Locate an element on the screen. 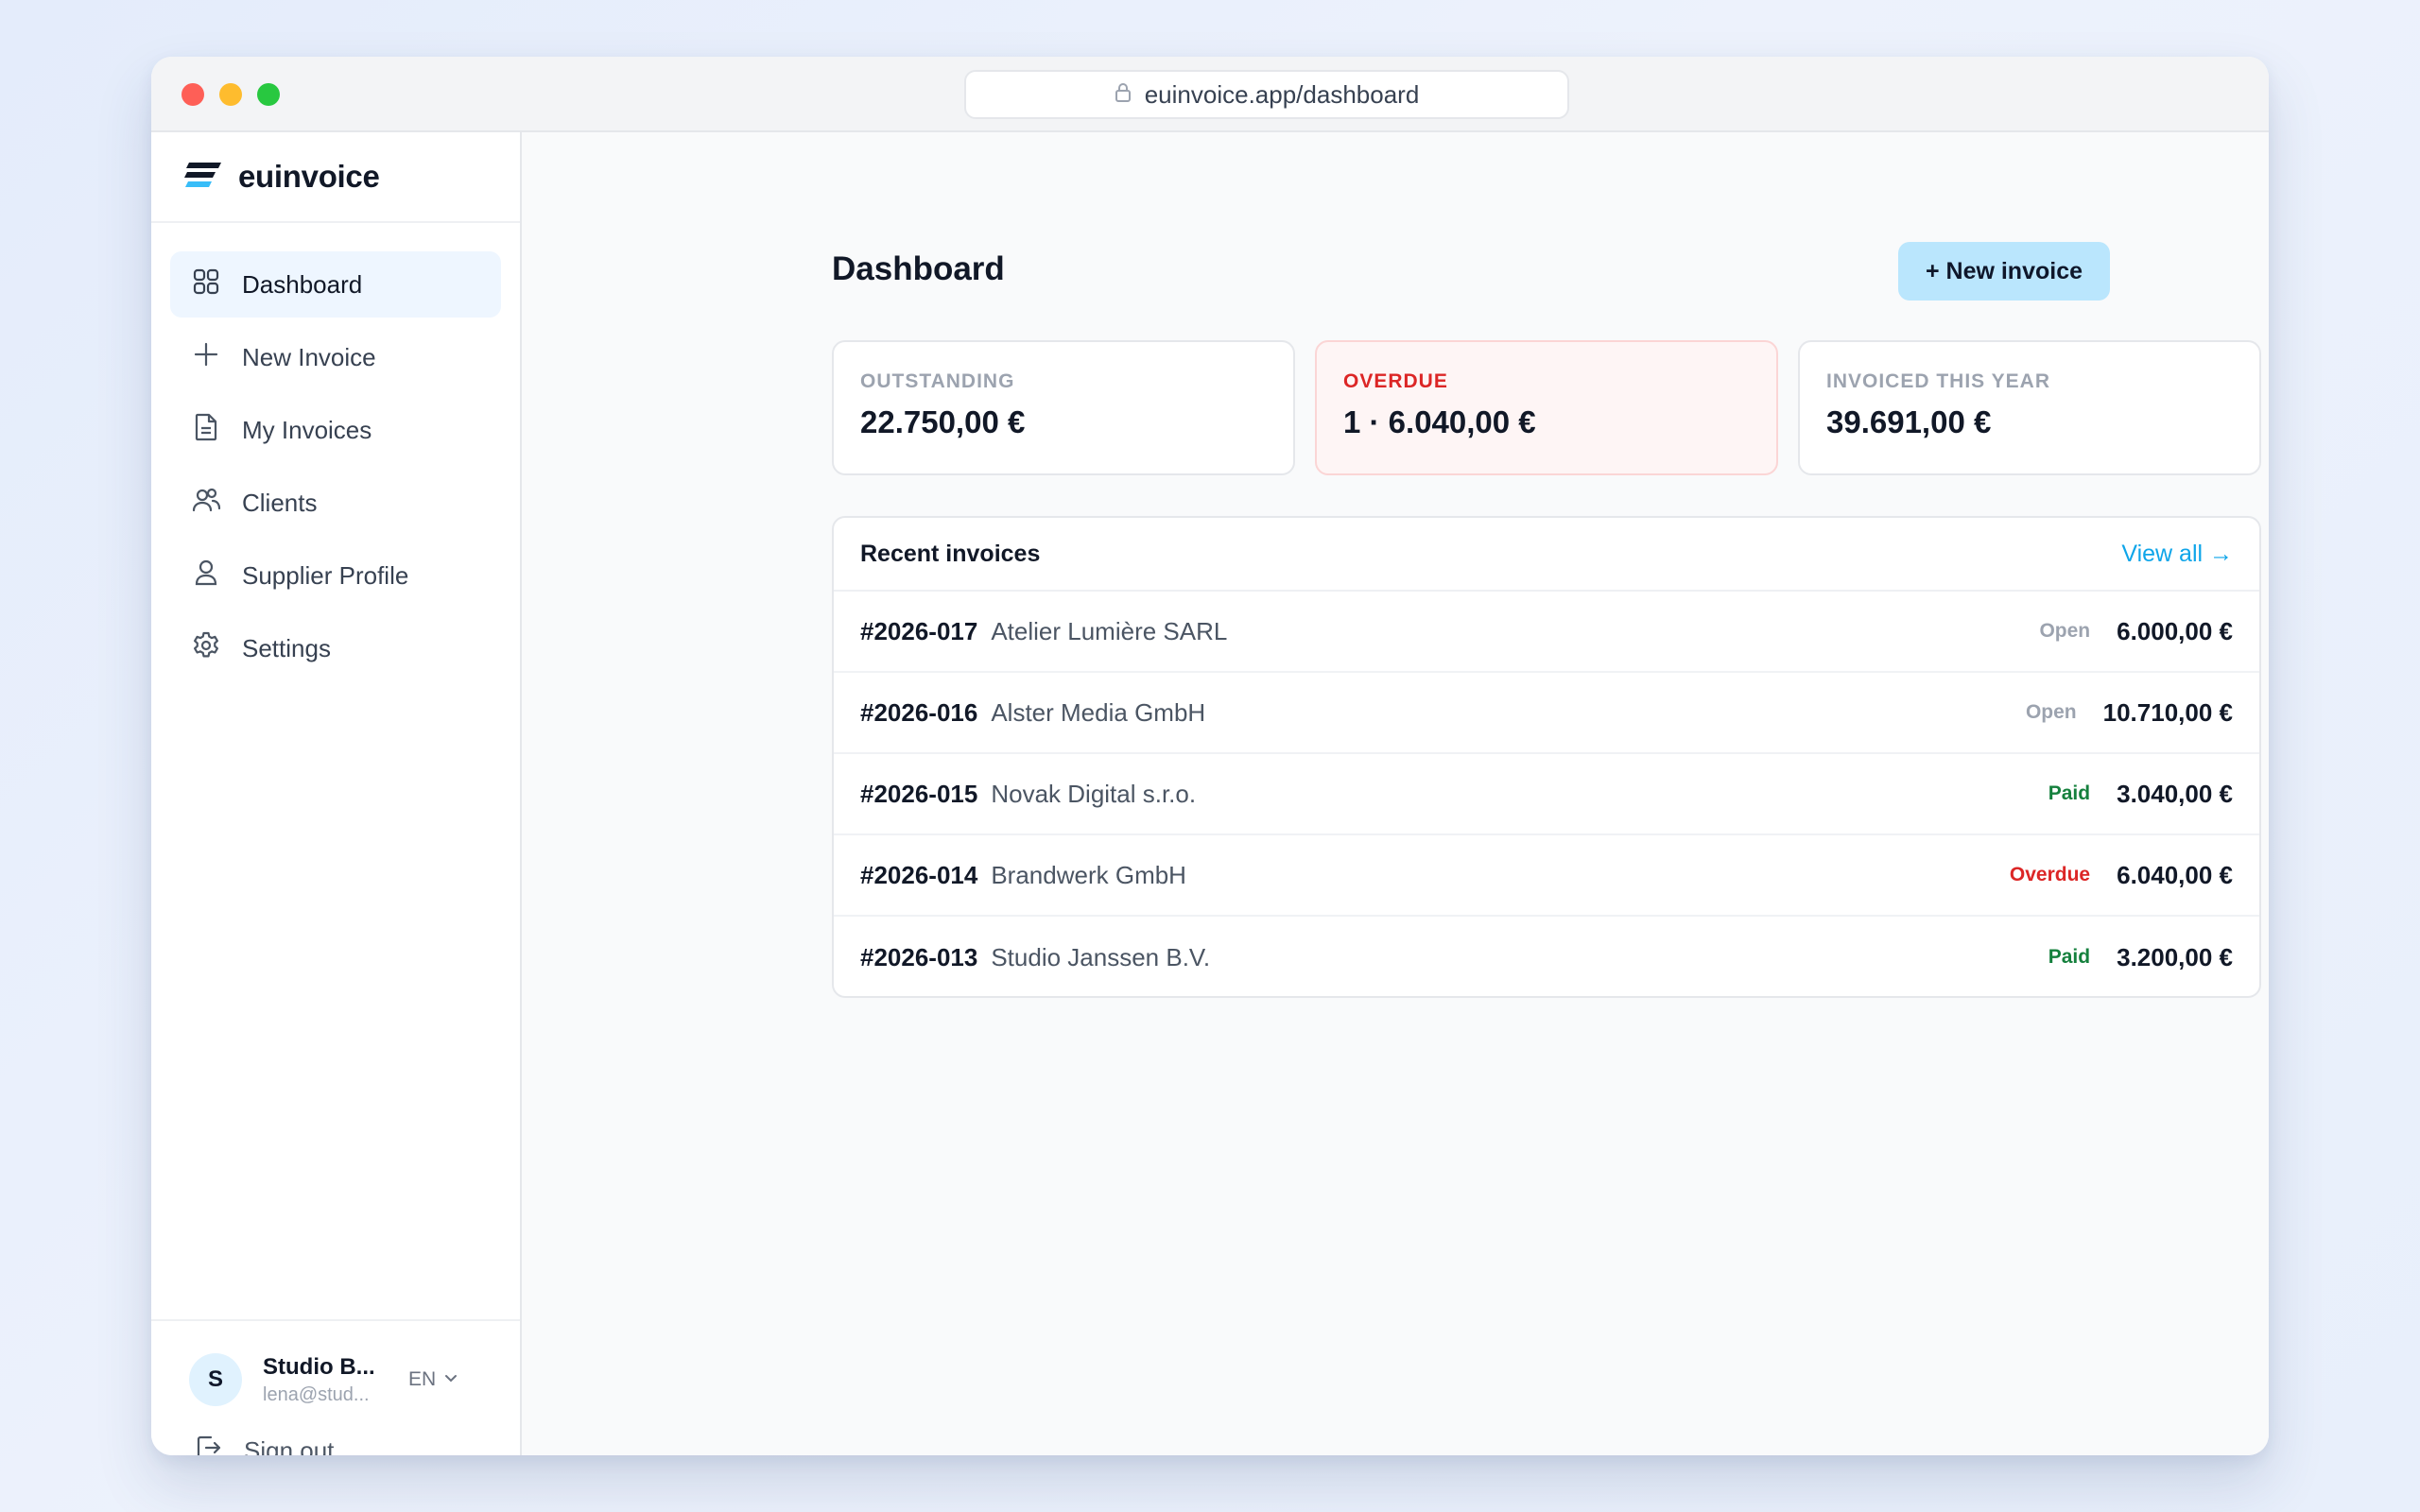  status-badge: Overdue is located at coordinates (2050, 874).